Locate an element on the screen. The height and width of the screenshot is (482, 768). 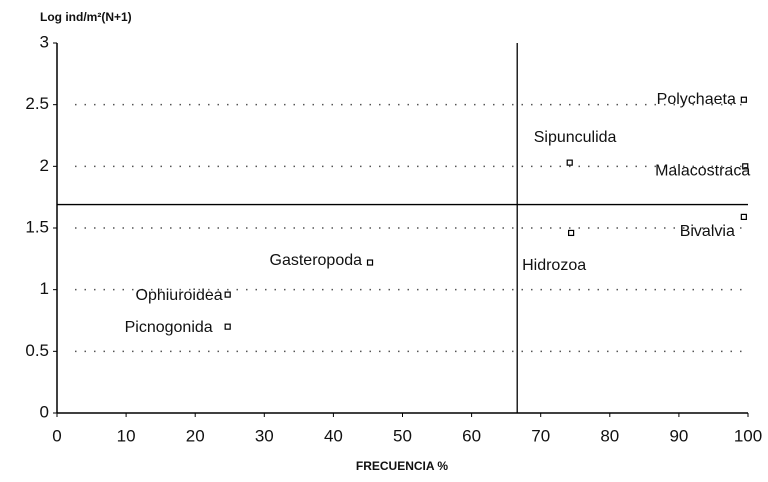
point-label: Picnogonida is located at coordinates (169, 327).